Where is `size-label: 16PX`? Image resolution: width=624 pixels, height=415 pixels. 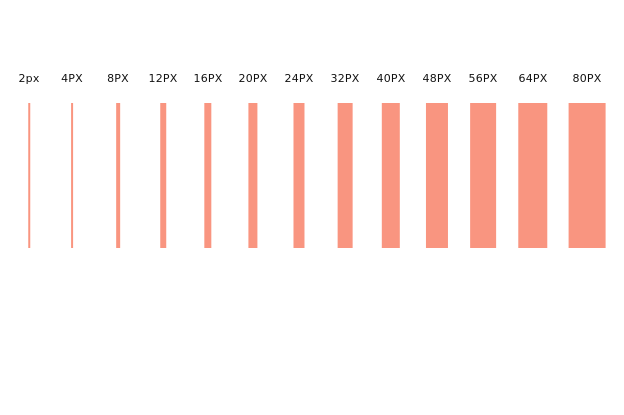 size-label: 16PX is located at coordinates (208, 78).